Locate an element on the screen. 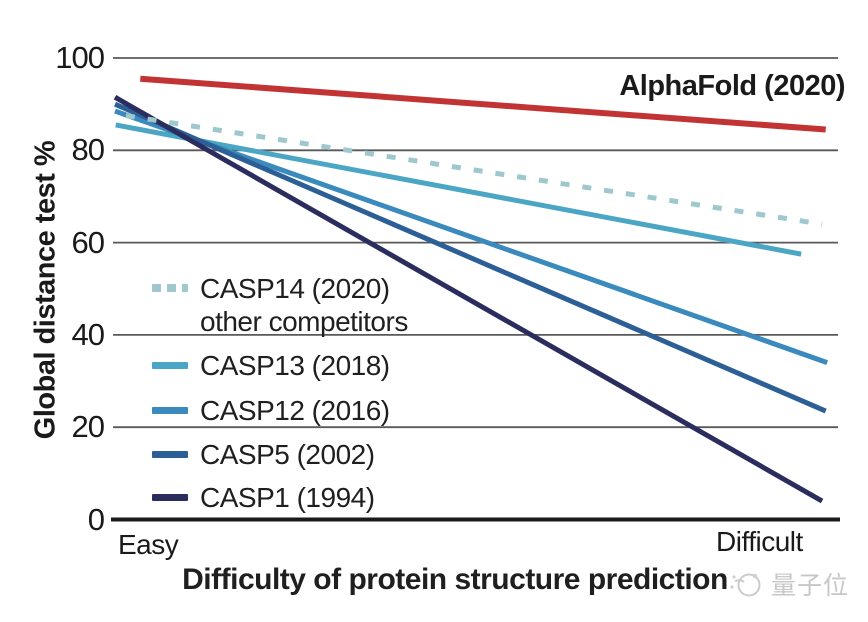  legend-label-casp14: CASP14 (2020) is located at coordinates (295, 288).